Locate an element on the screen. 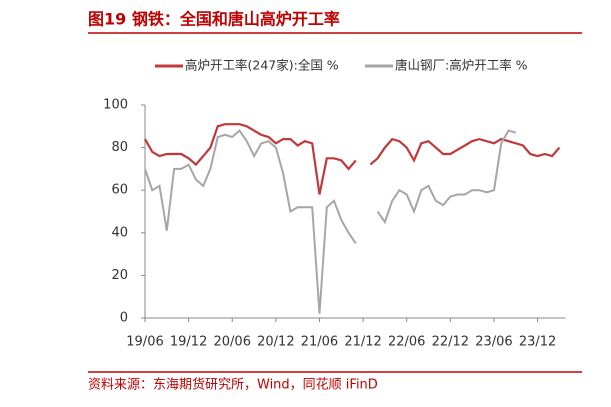 This screenshot has width=611, height=407. y-tick-label: 60 is located at coordinates (119, 190).